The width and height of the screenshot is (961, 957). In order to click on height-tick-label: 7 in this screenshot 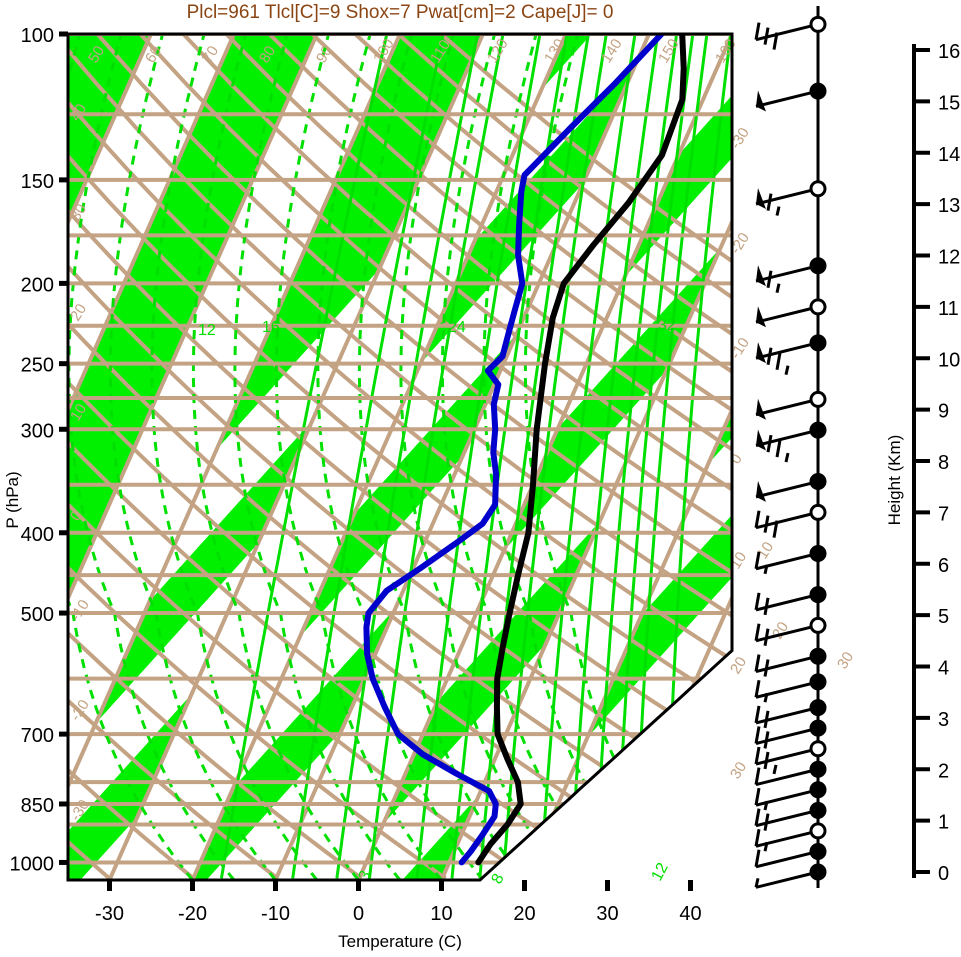, I will do `click(943, 514)`.